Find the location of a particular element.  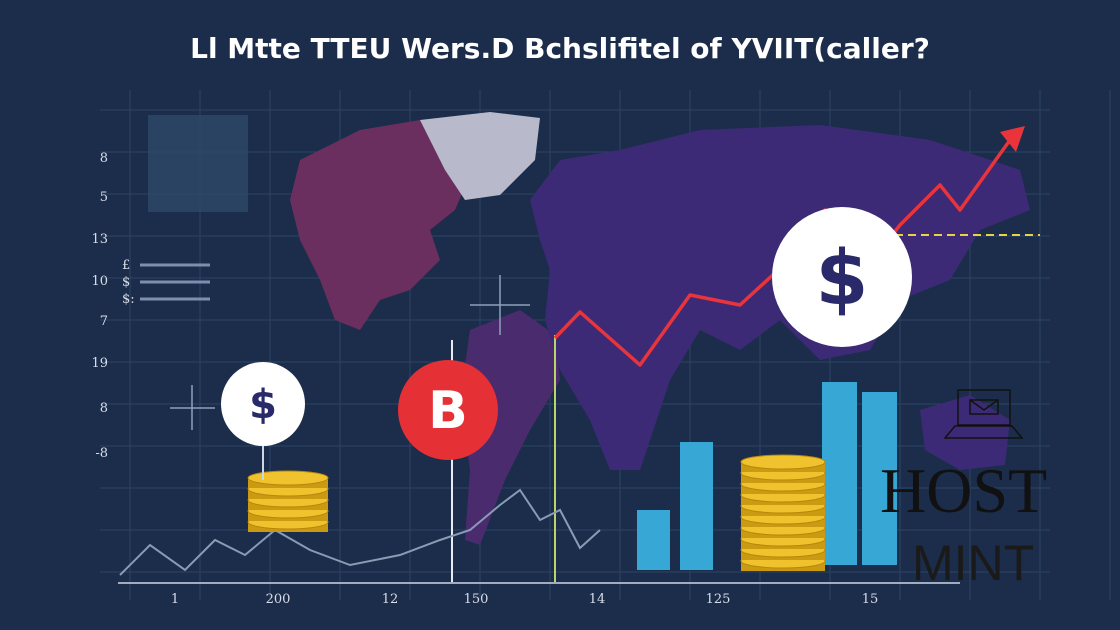

gray-line is located at coordinates (360, 532).